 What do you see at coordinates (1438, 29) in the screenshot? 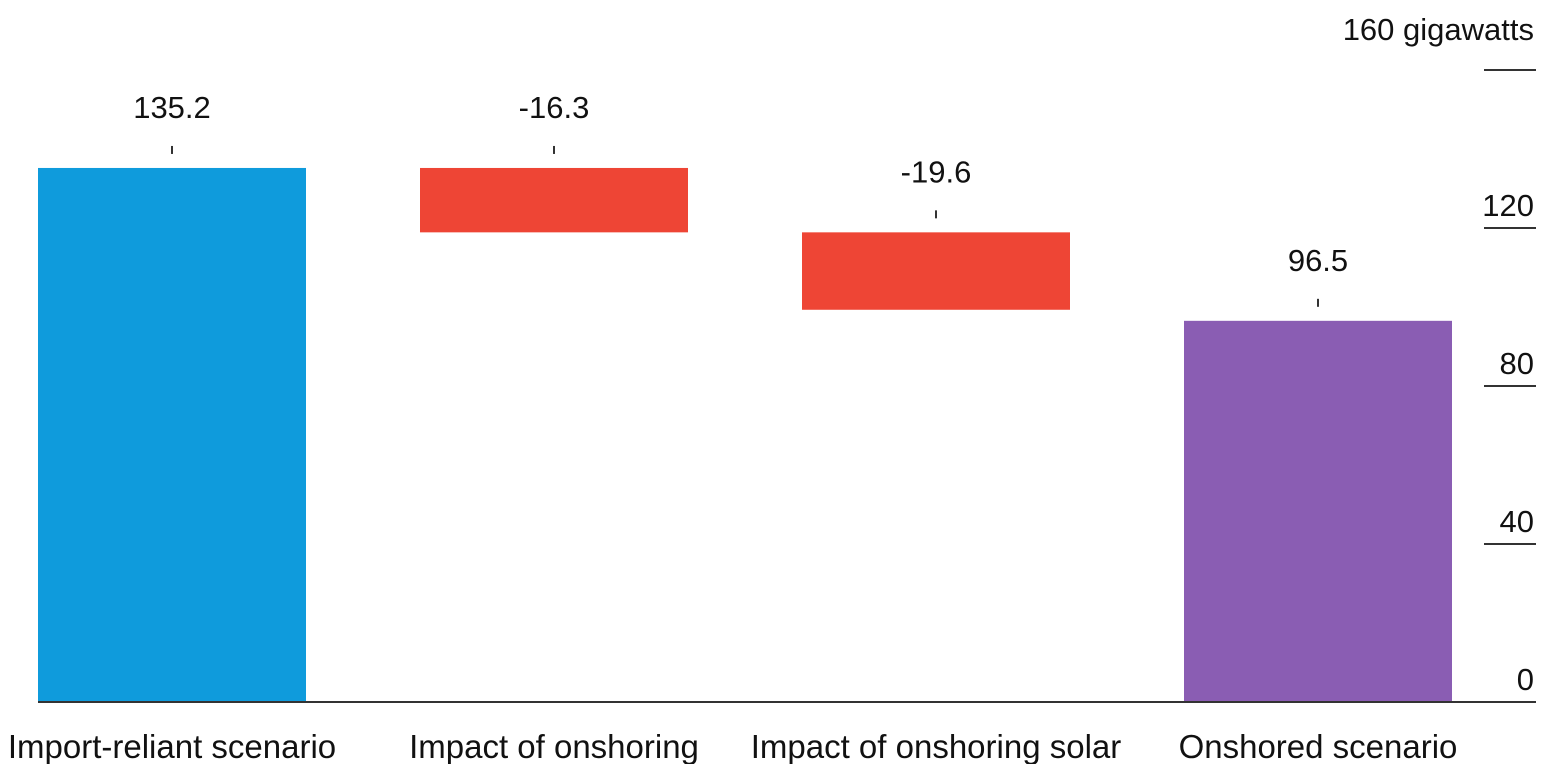
I see `y-axis-unit-label: 160 gigawatts` at bounding box center [1438, 29].